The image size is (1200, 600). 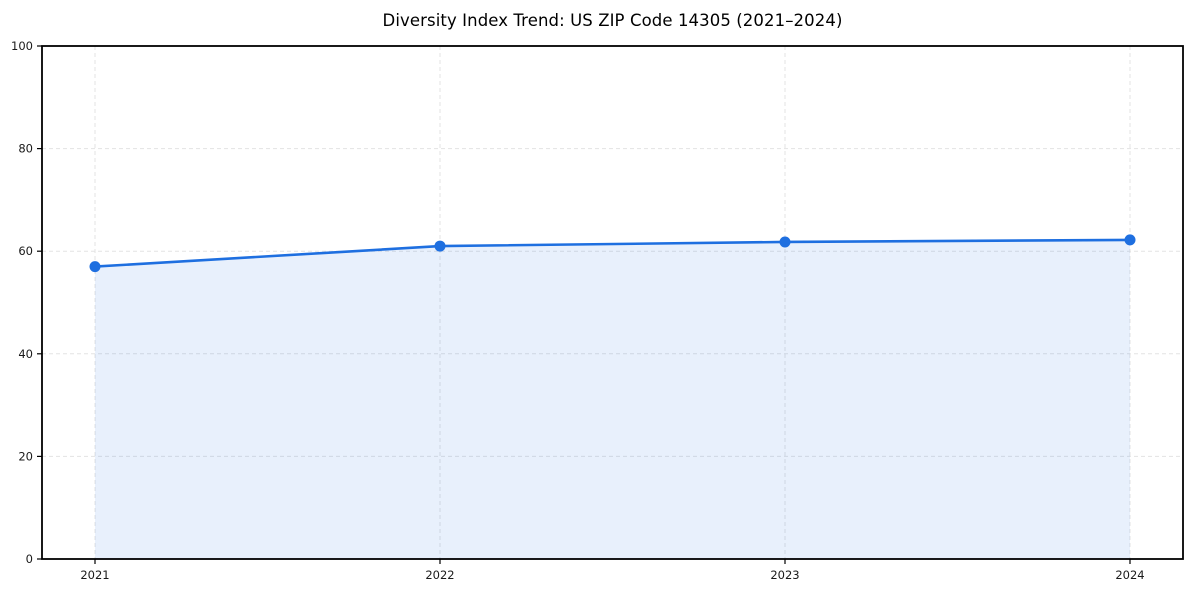 I want to click on y-tick-label: 60, so click(x=25, y=251).